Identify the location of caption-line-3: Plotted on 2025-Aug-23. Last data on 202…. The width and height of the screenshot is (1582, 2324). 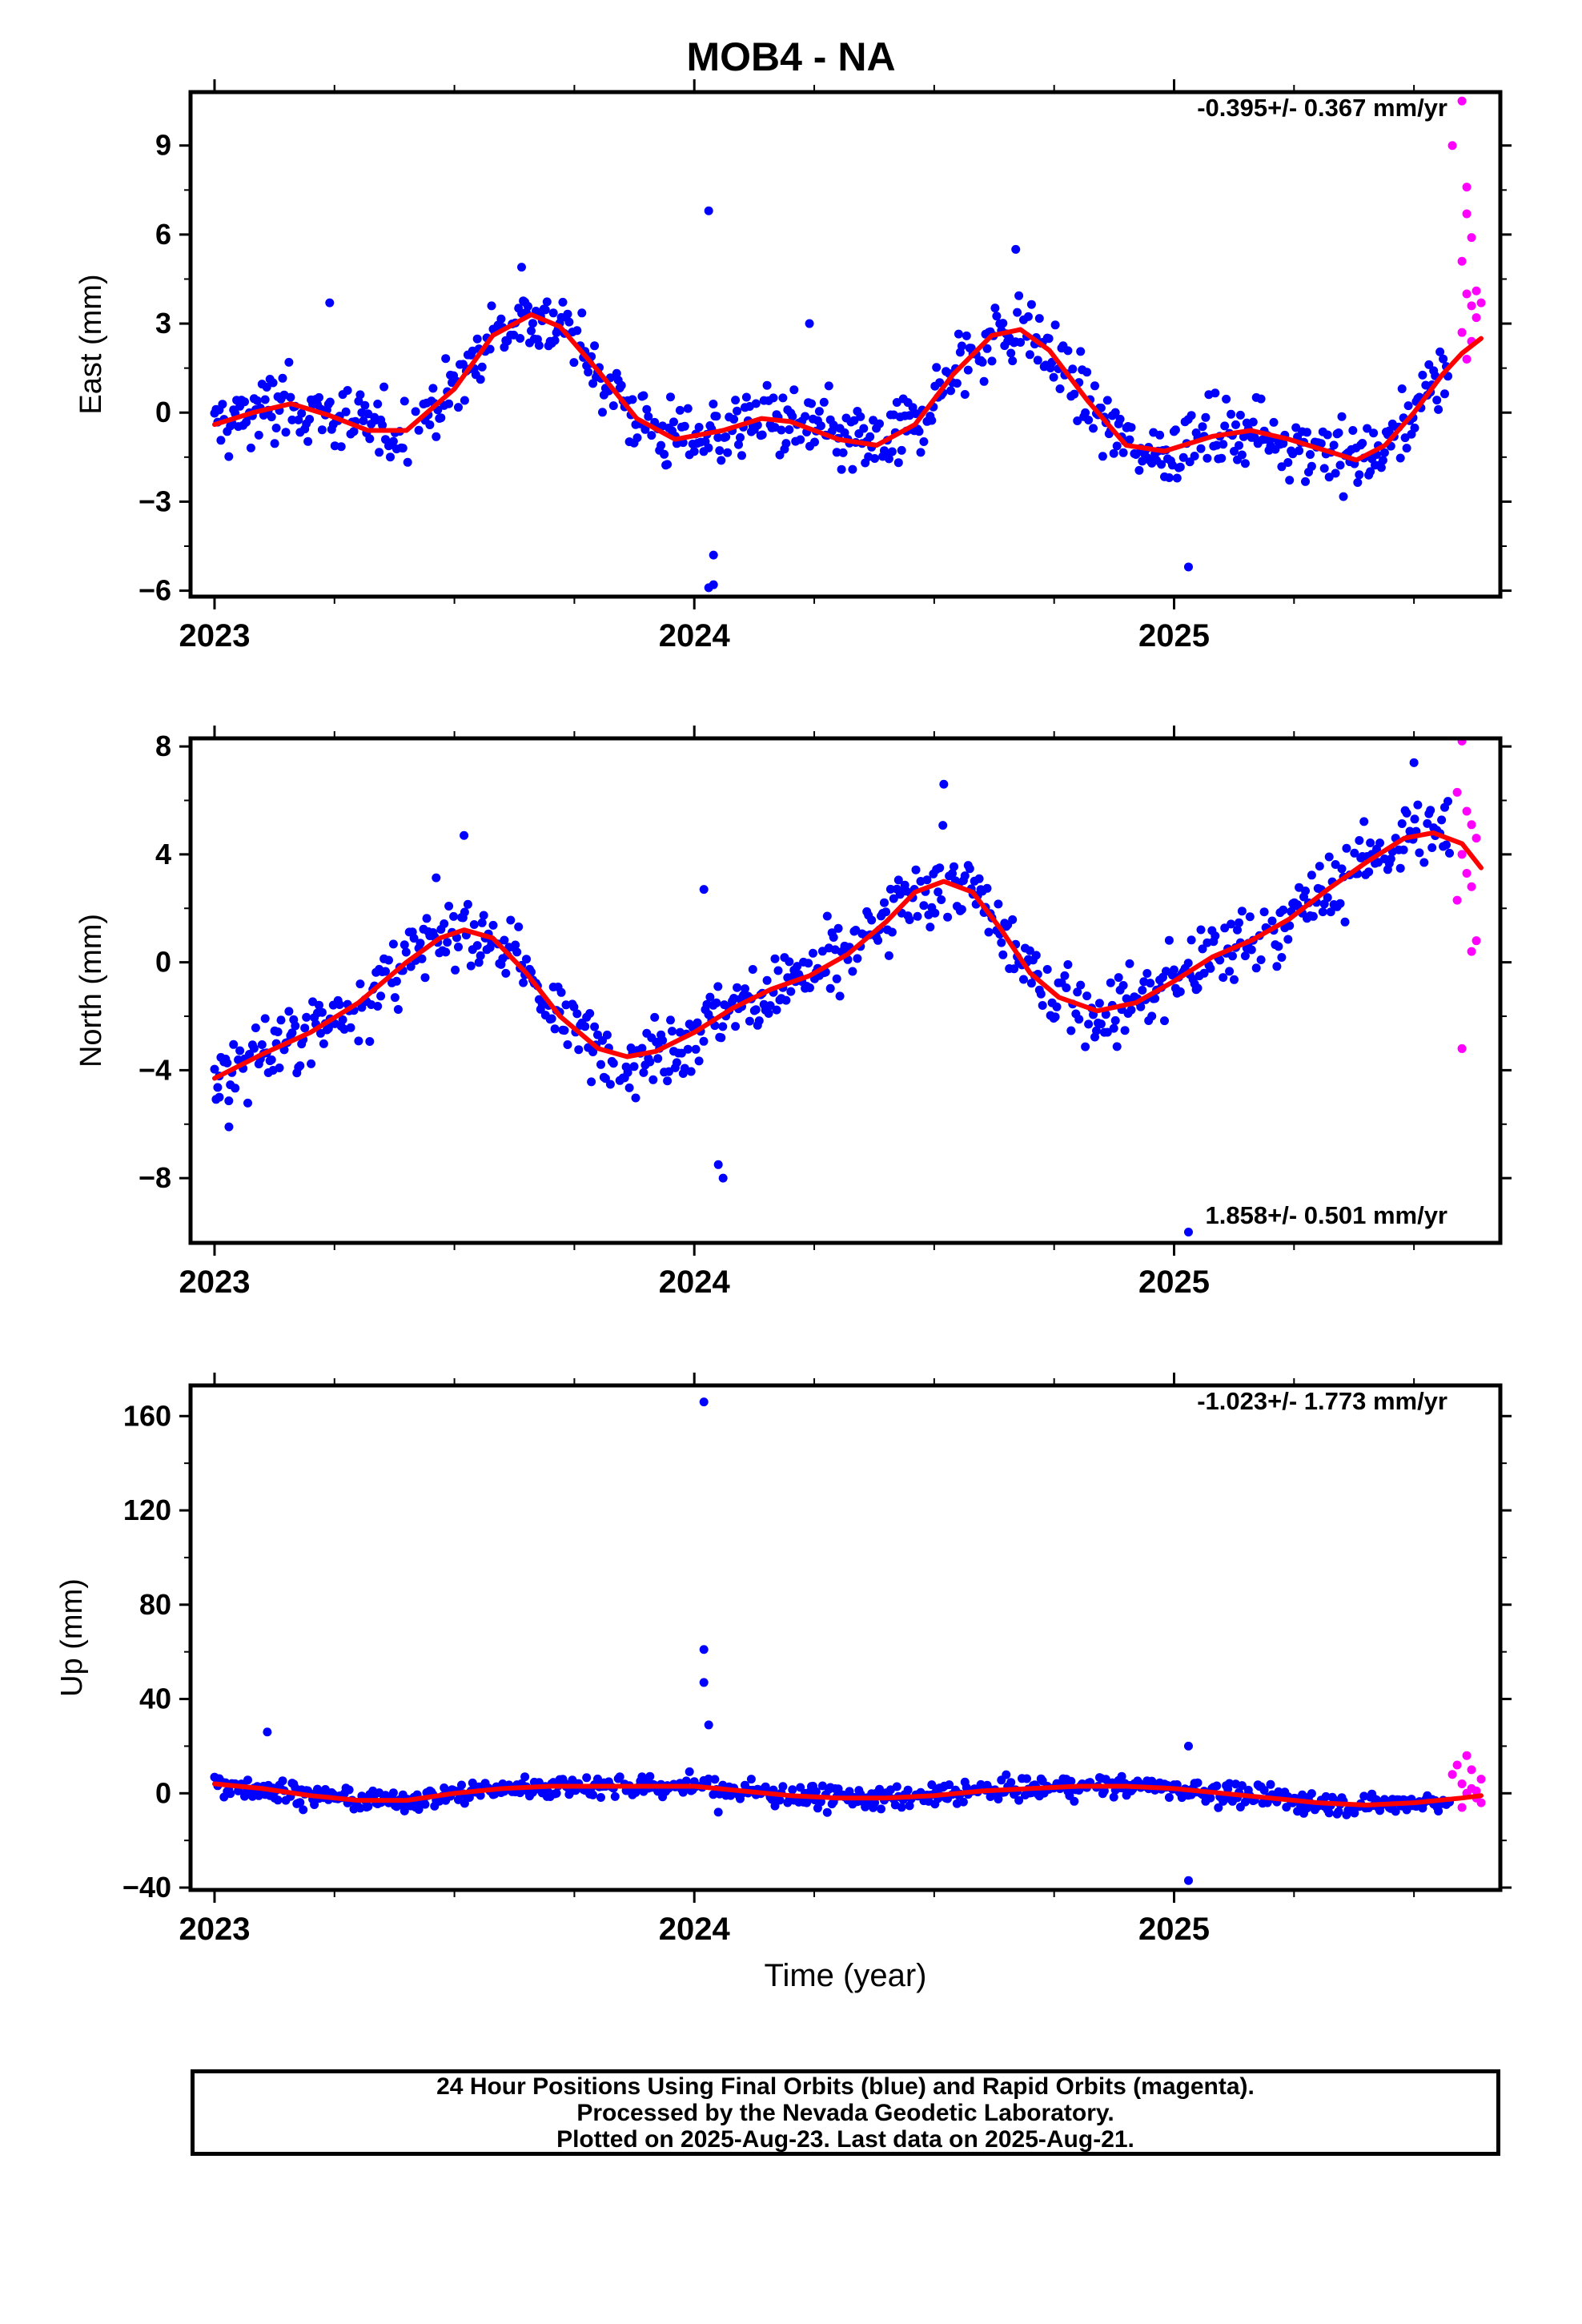
(845, 2139).